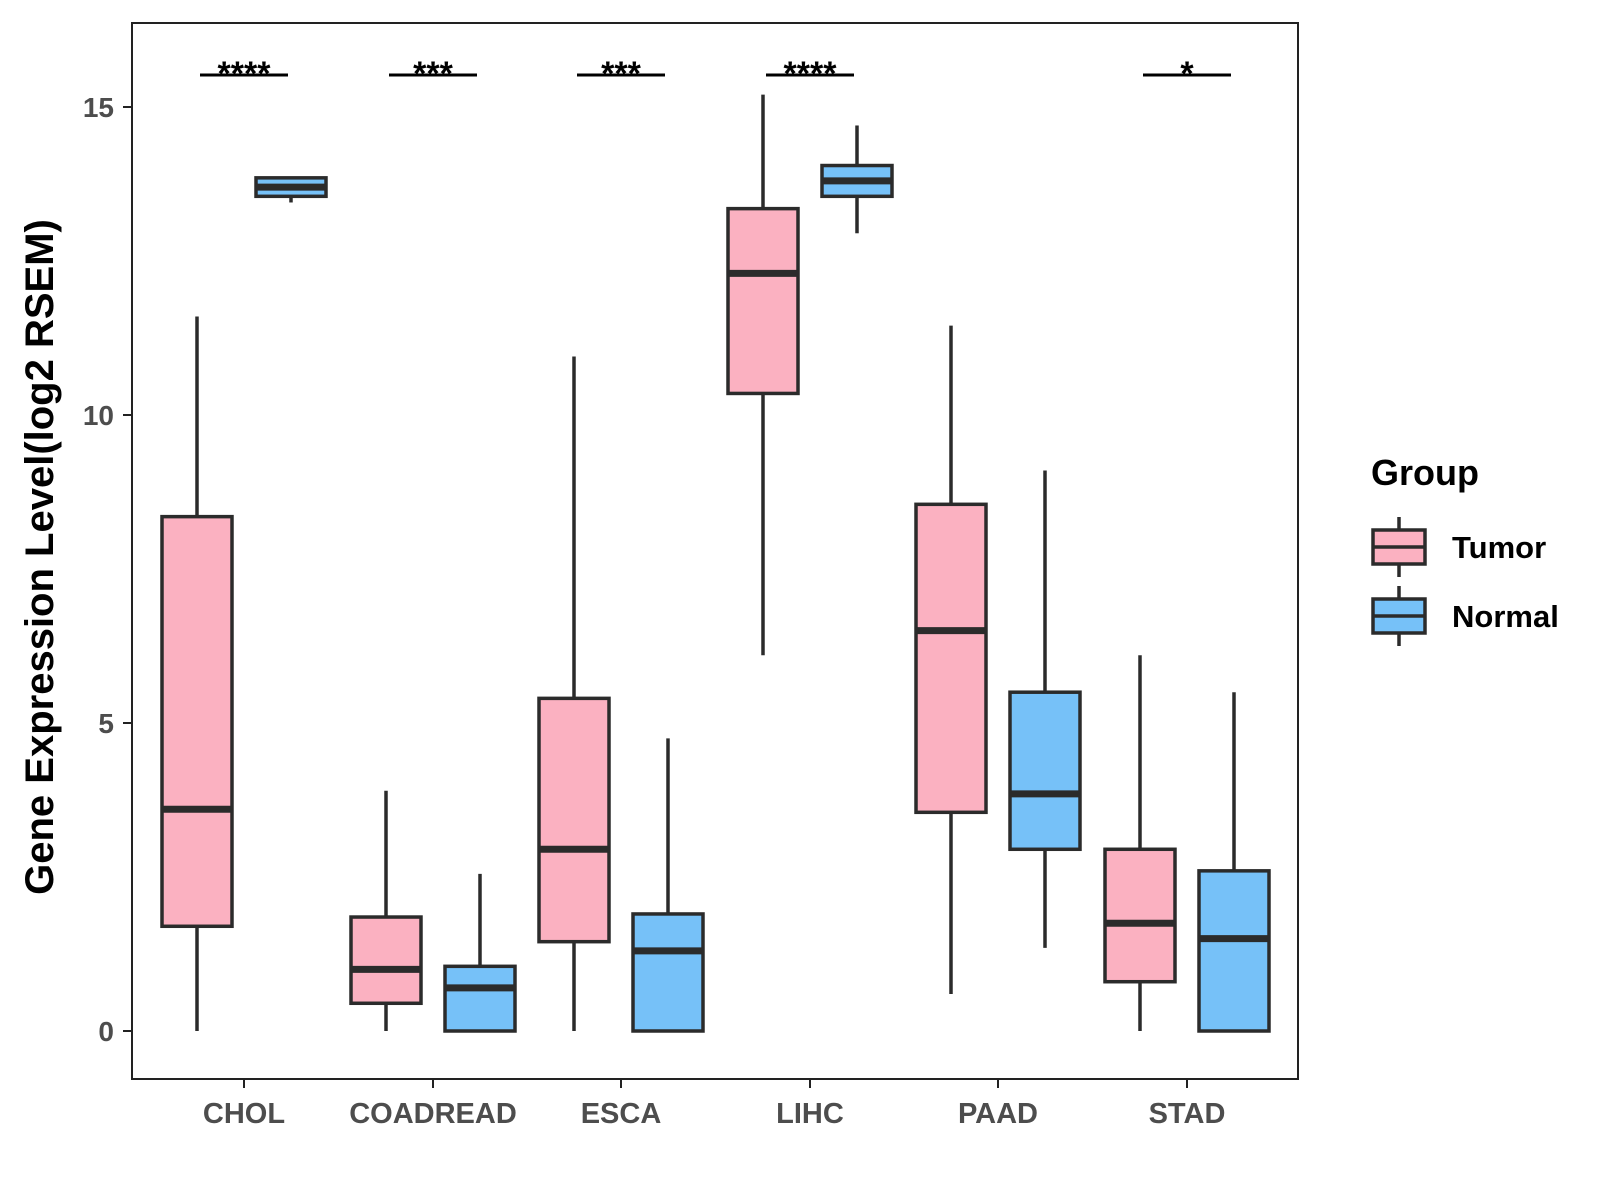 Image resolution: width=1600 pixels, height=1200 pixels. I want to click on significance-label-lihc: ****, so click(811, 74).